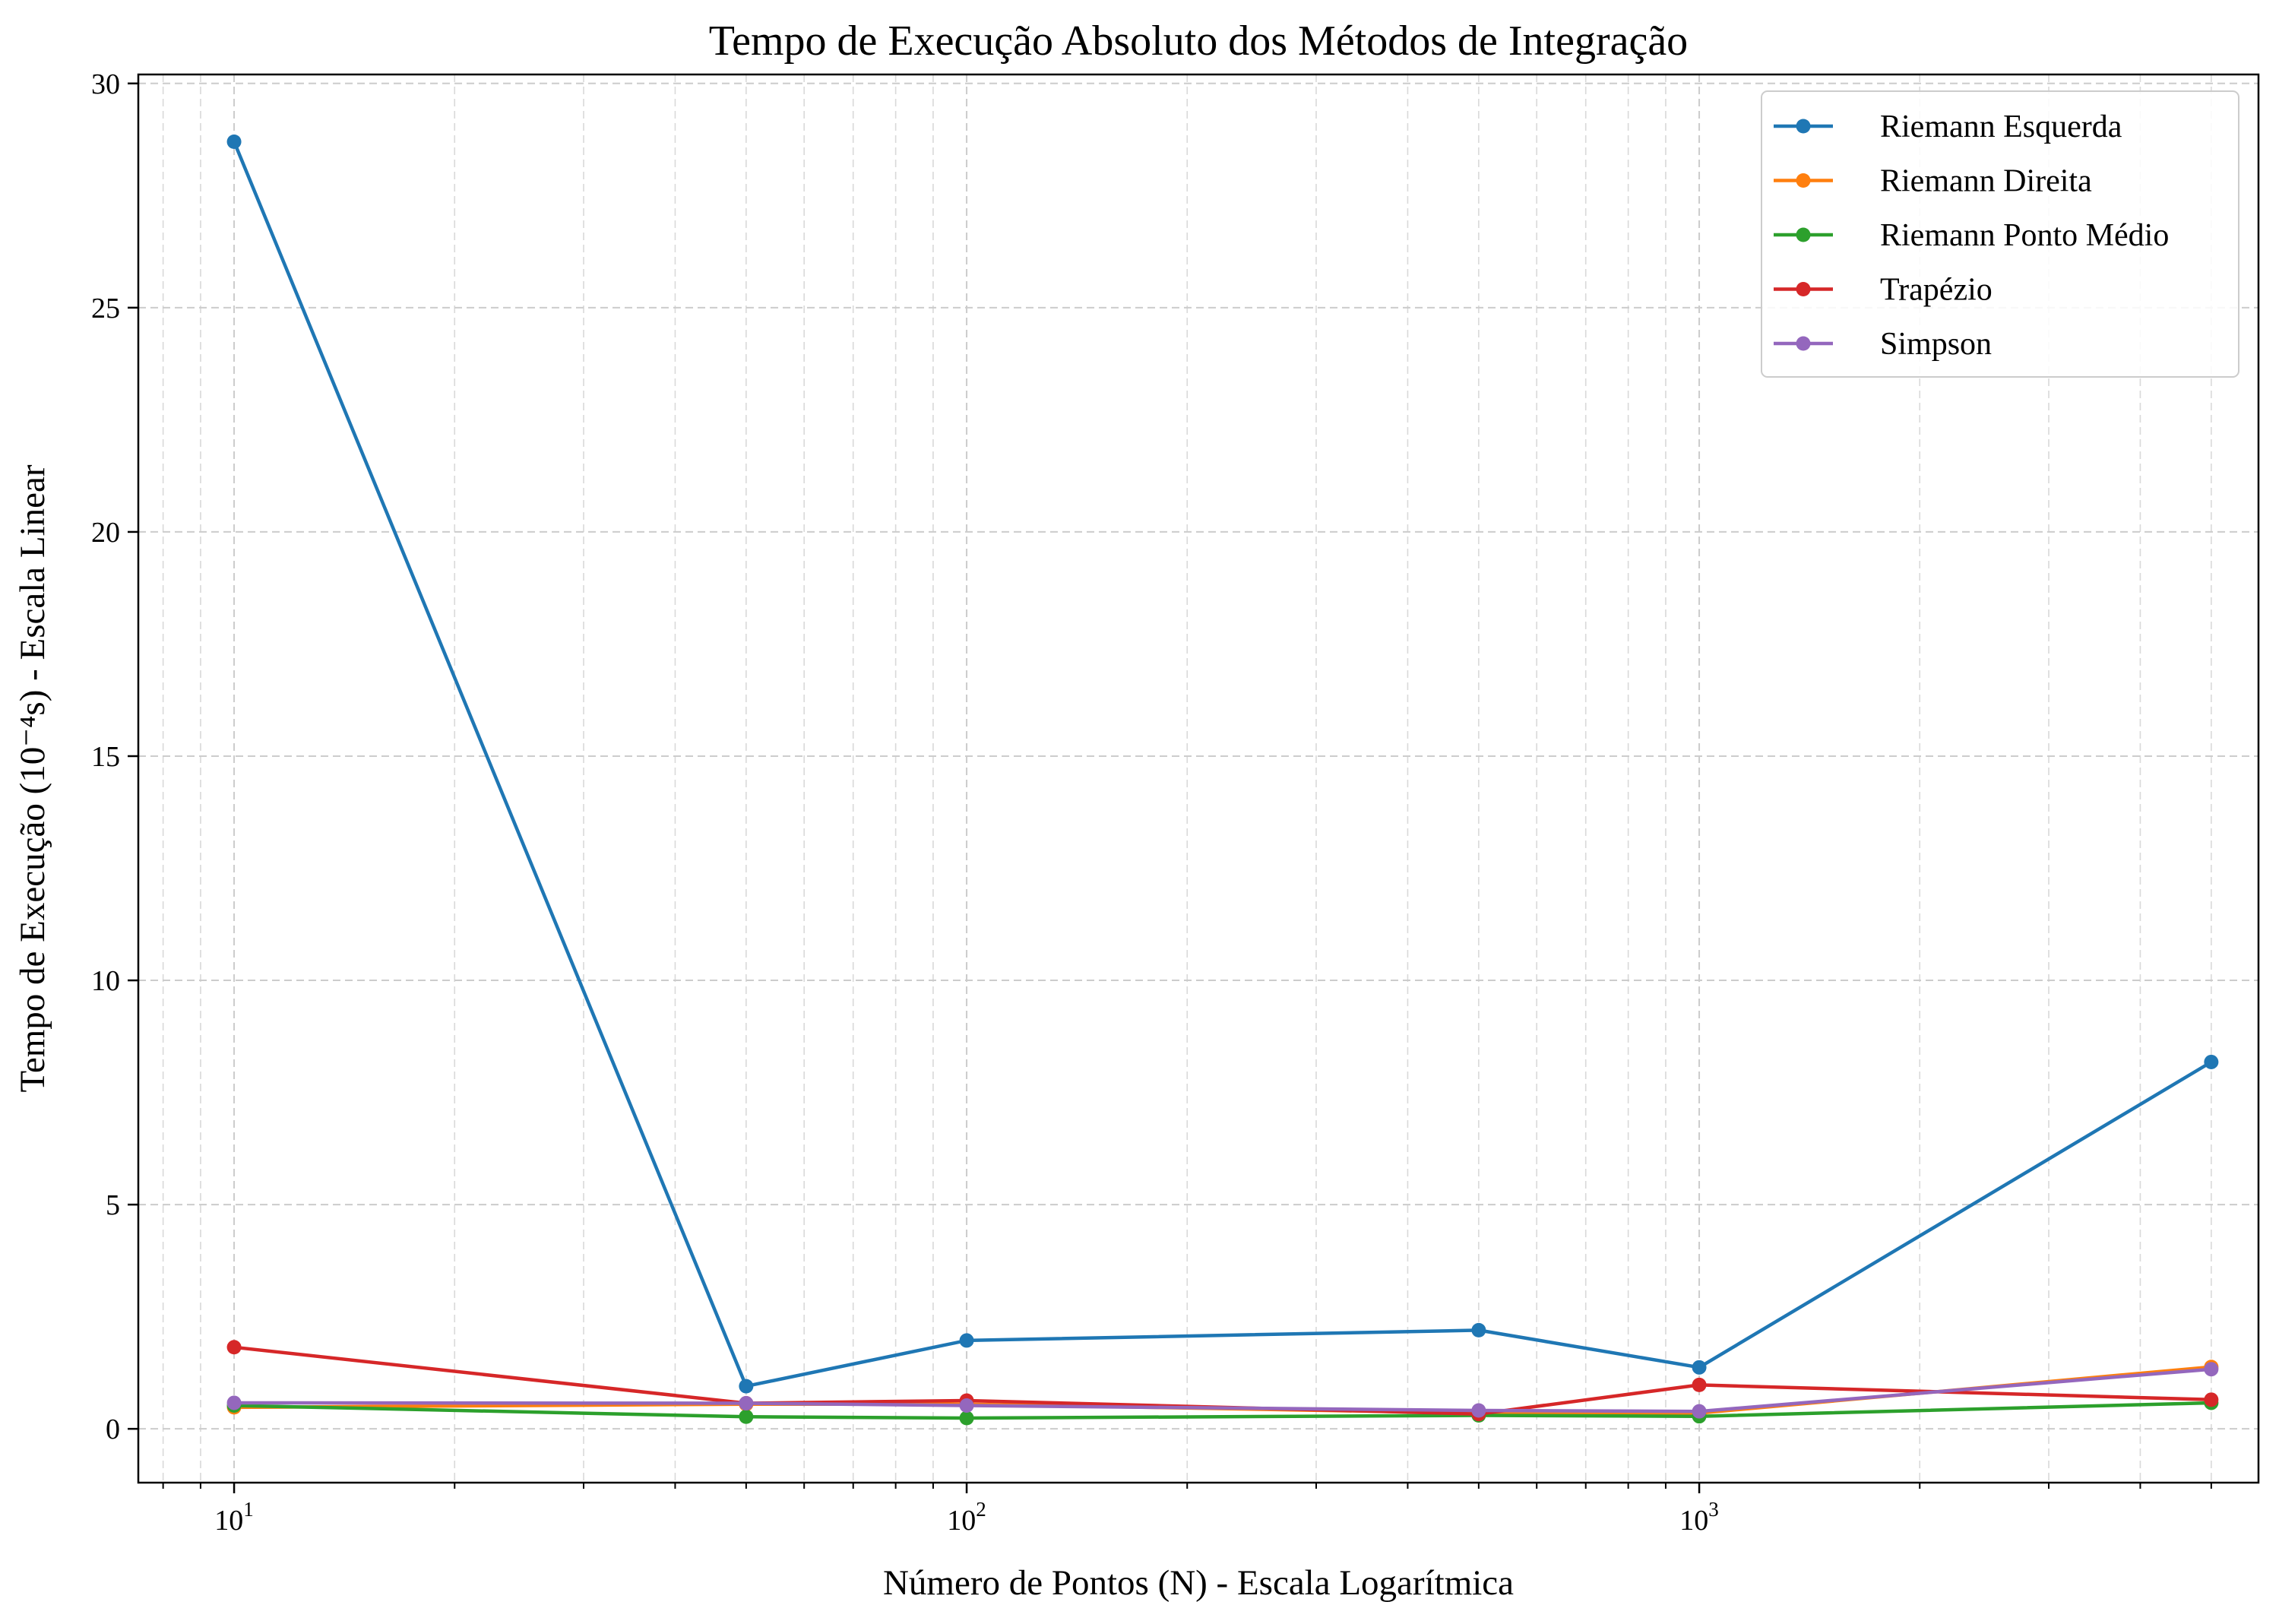 This screenshot has height=1624, width=2279. I want to click on legend-item: Riemann Ponto Médio, so click(1971, 235).